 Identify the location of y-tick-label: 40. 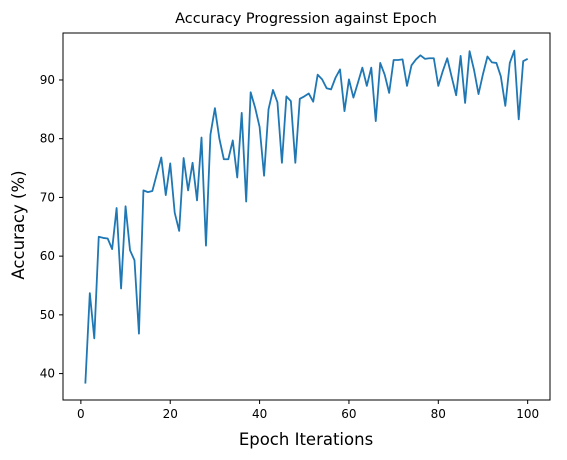
(47, 374).